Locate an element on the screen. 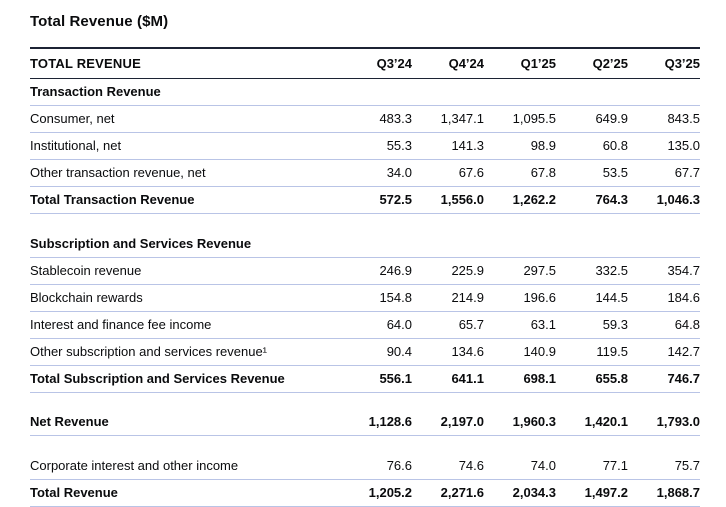 This screenshot has height=507, width=726. cell-value: 2,197.0 is located at coordinates (448, 422).